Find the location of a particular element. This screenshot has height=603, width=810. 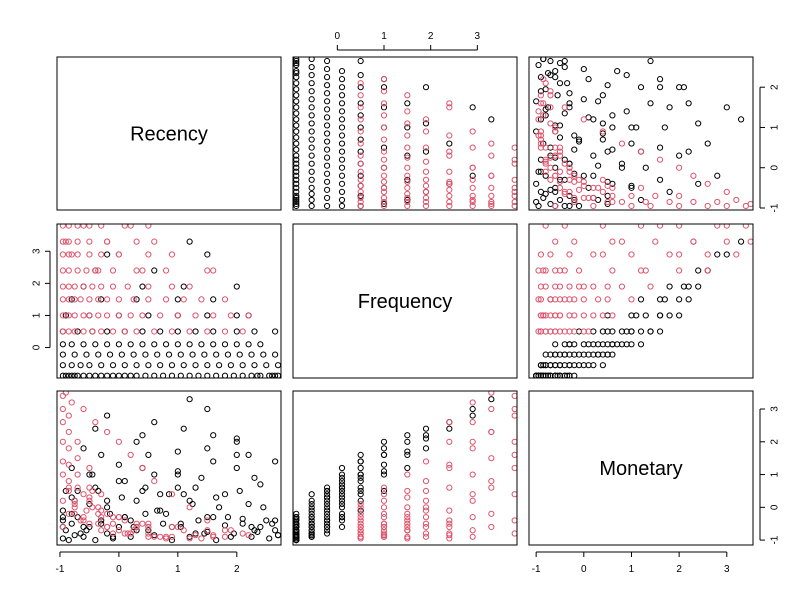

variable-label-recency: Recency is located at coordinates (169, 135).